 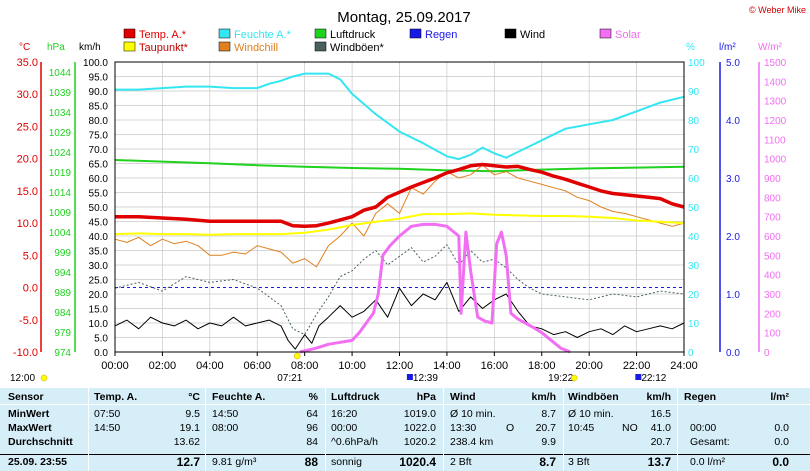 I want to click on series-wind-line, so click(x=399, y=315).